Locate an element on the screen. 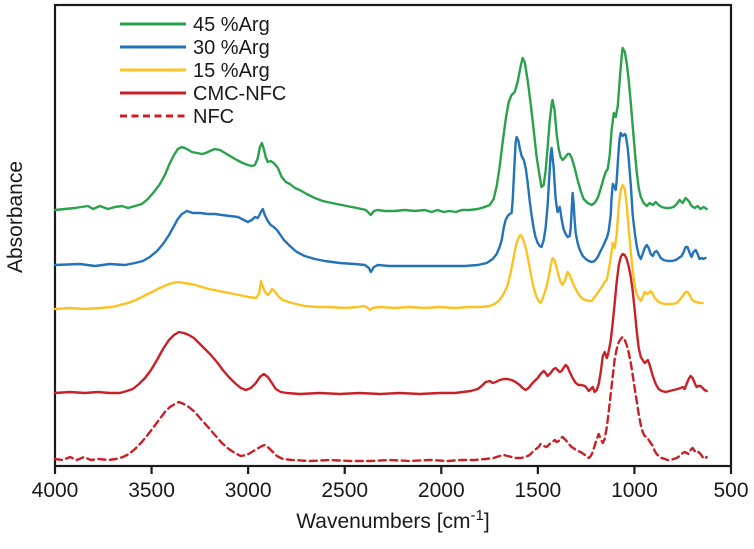 This screenshot has width=754, height=549. x-tick-label: 1000 is located at coordinates (634, 490).